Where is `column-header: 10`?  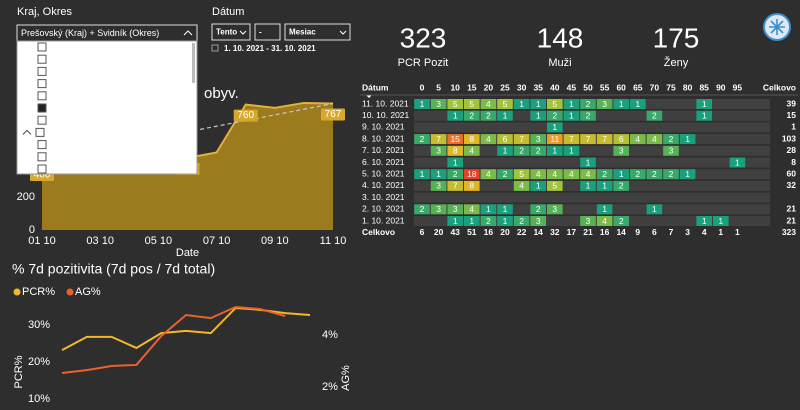
column-header: 10 is located at coordinates (455, 87).